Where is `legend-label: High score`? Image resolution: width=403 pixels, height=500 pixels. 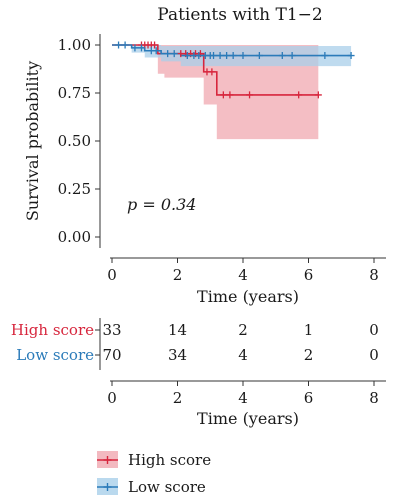 legend-label: High score is located at coordinates (169, 460).